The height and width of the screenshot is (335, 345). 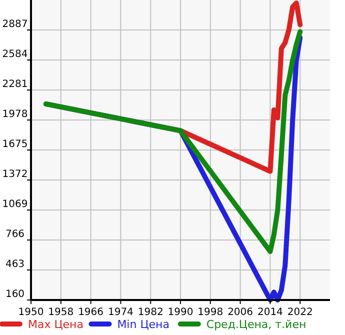 I want to click on legend-label: Max Цена, so click(x=56, y=324).